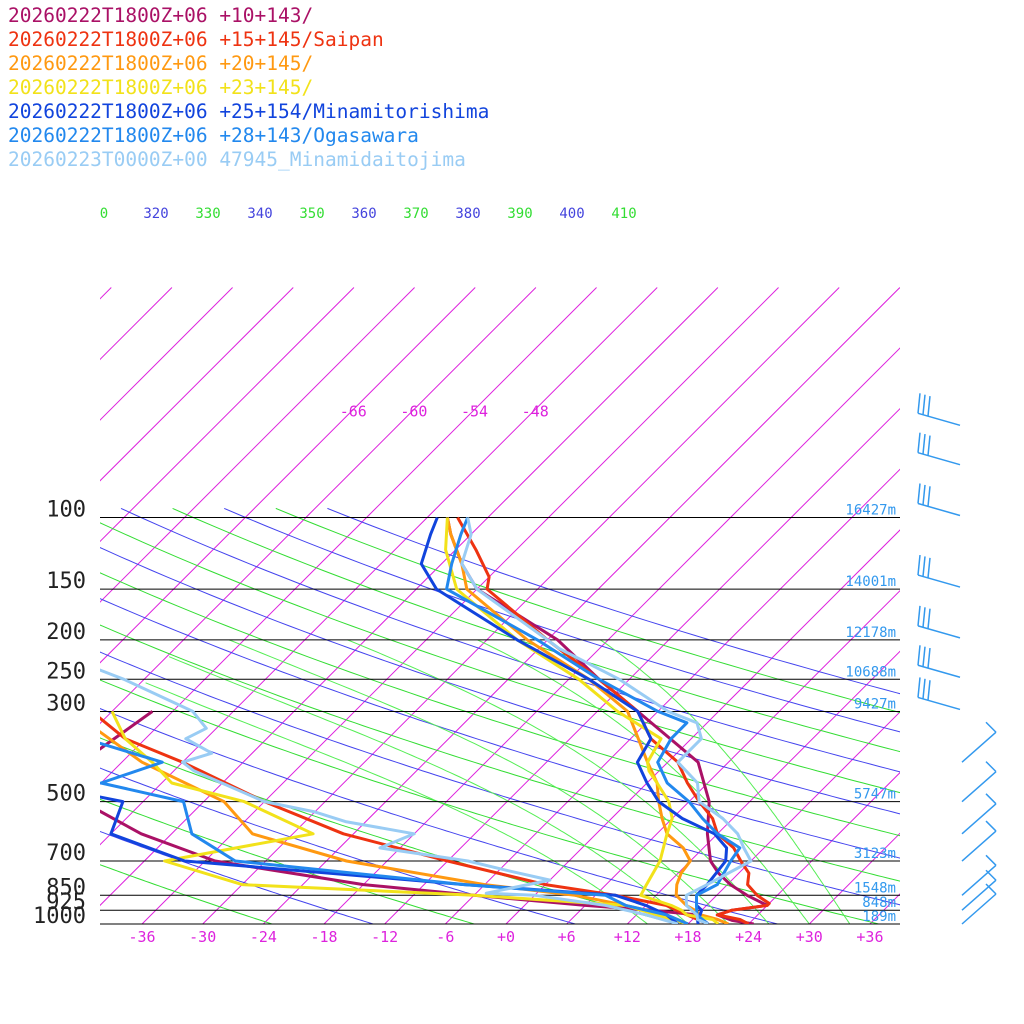 The image size is (1024, 1024). What do you see at coordinates (323, 937) in the screenshot?
I see `temperature-tick-label: -18` at bounding box center [323, 937].